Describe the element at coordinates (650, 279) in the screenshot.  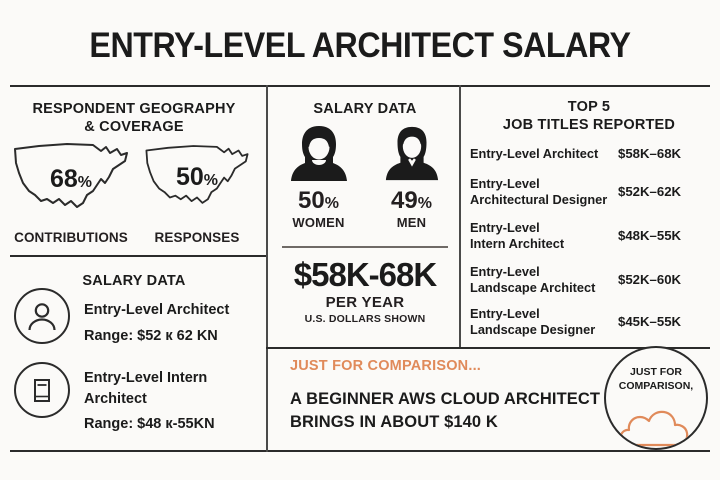
I see `top5-value-3: $52K–60K` at that location.